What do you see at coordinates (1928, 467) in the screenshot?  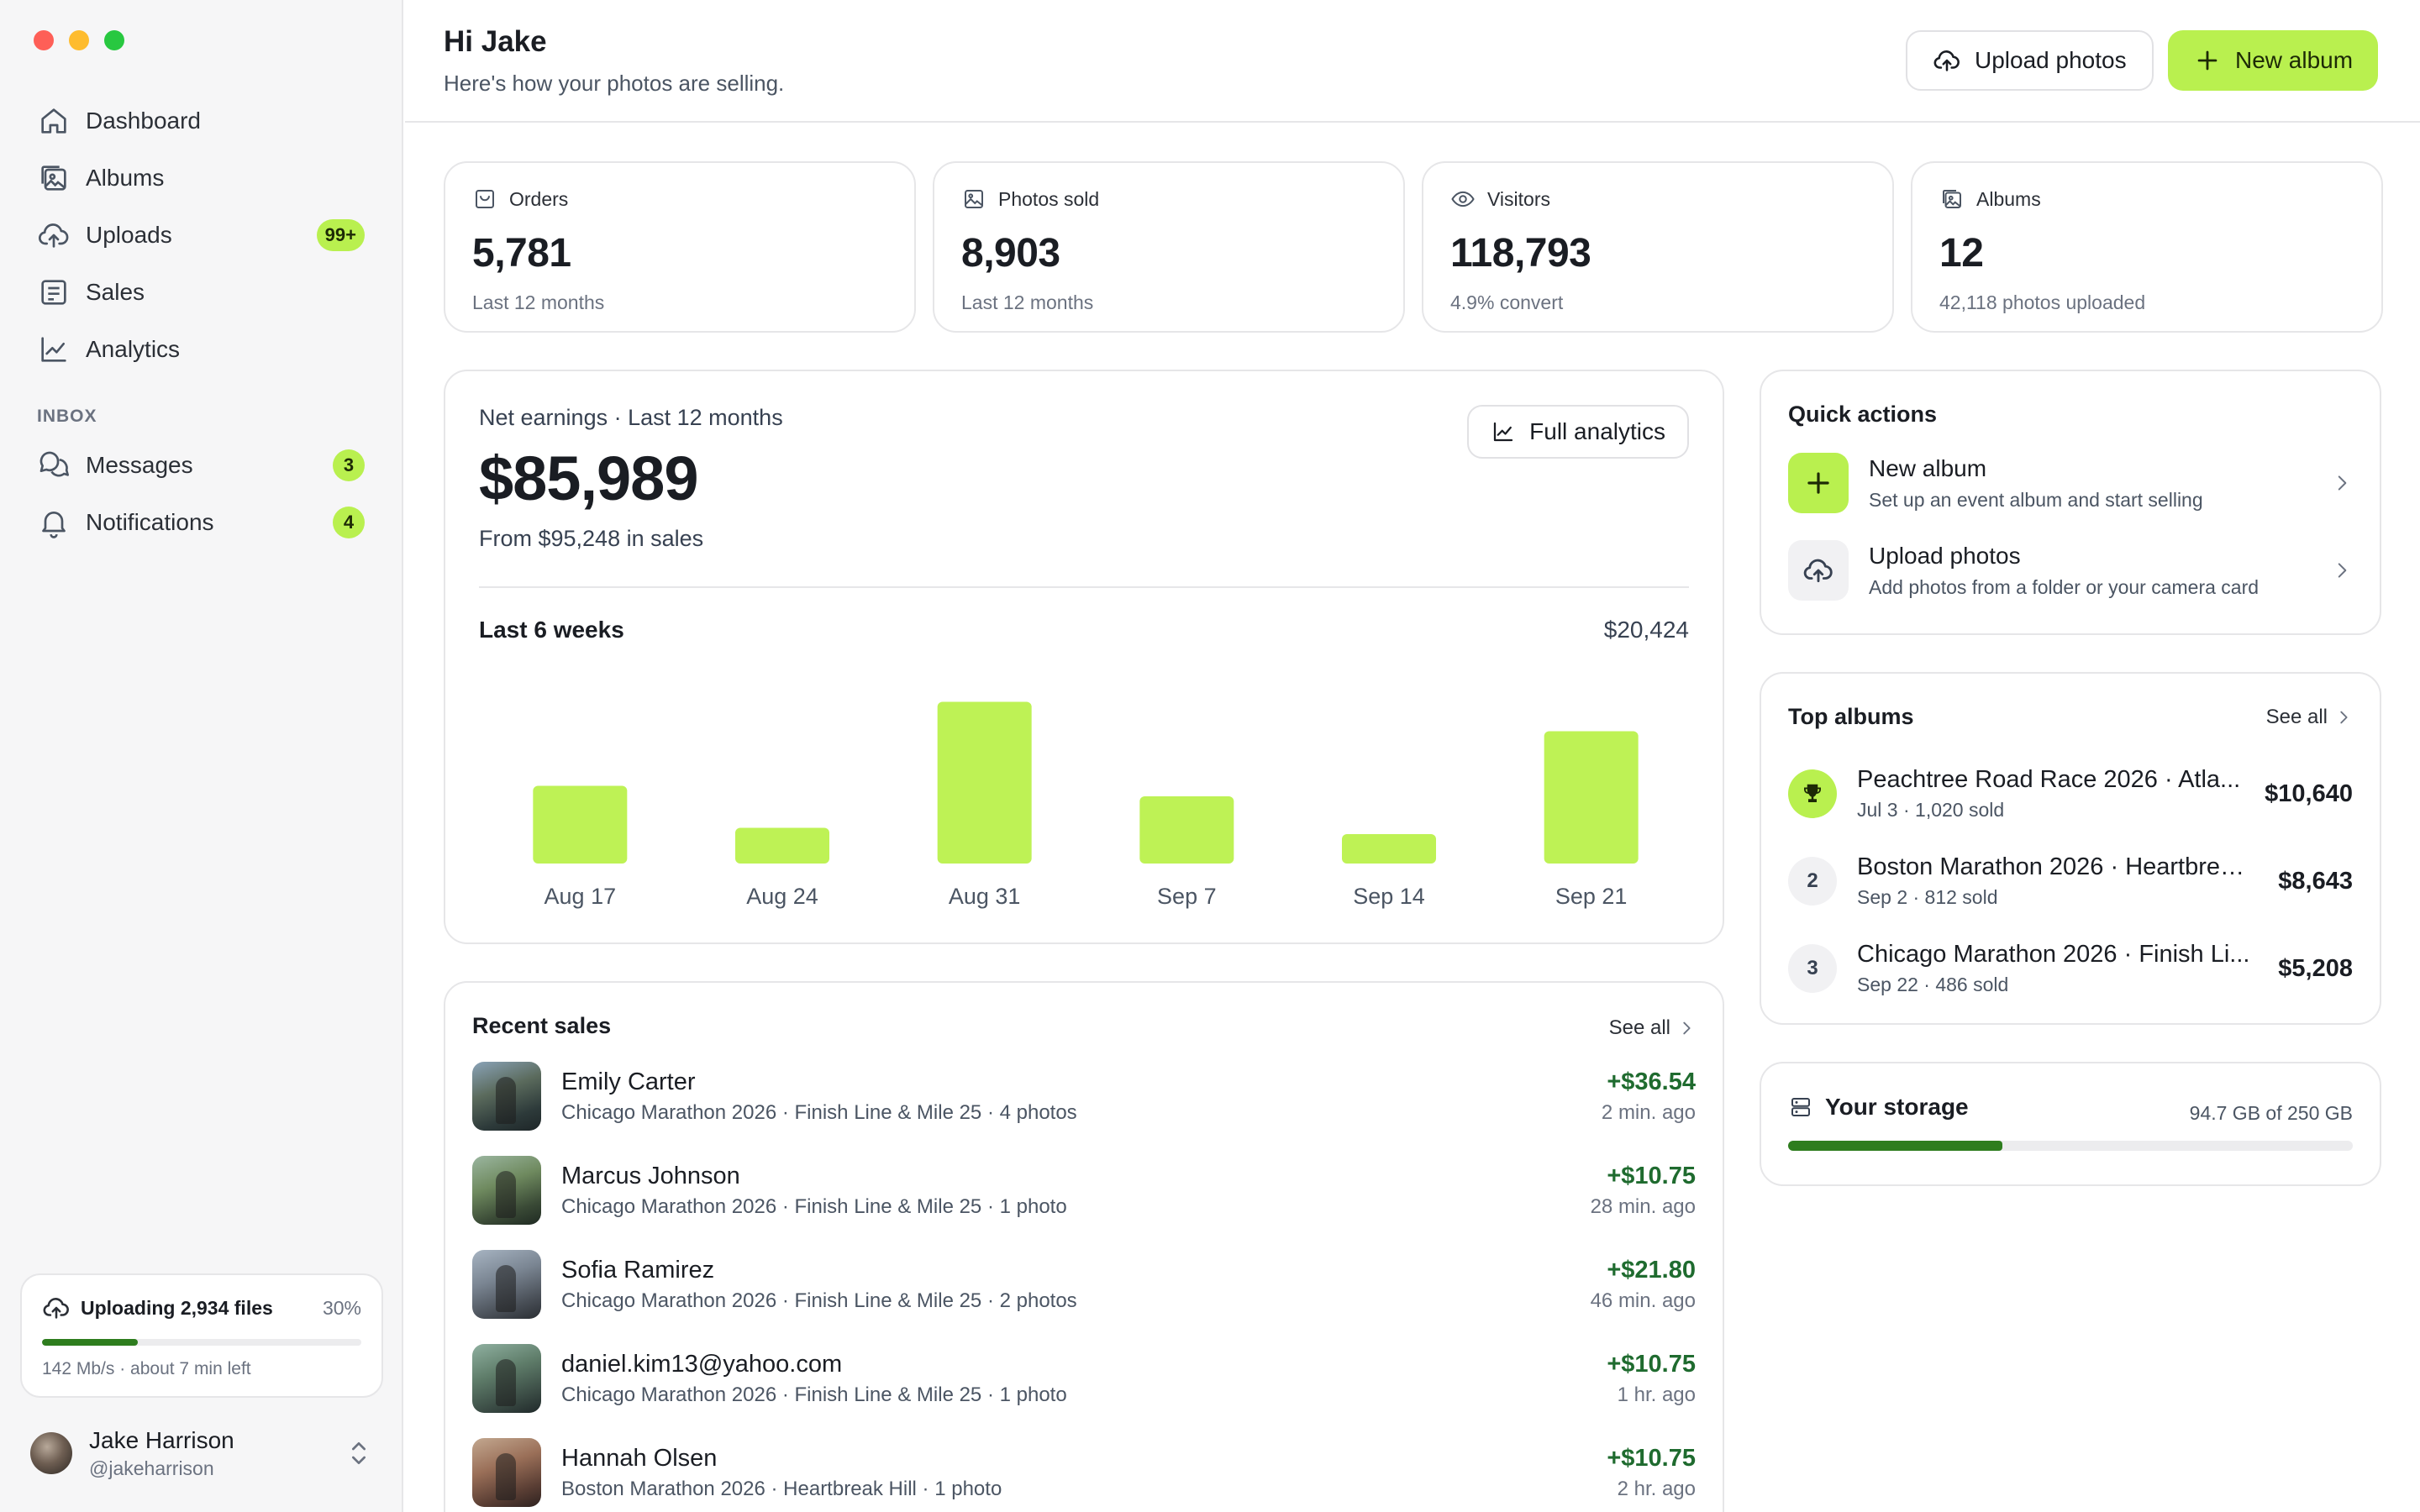 I see `quick-action-title: New album` at bounding box center [1928, 467].